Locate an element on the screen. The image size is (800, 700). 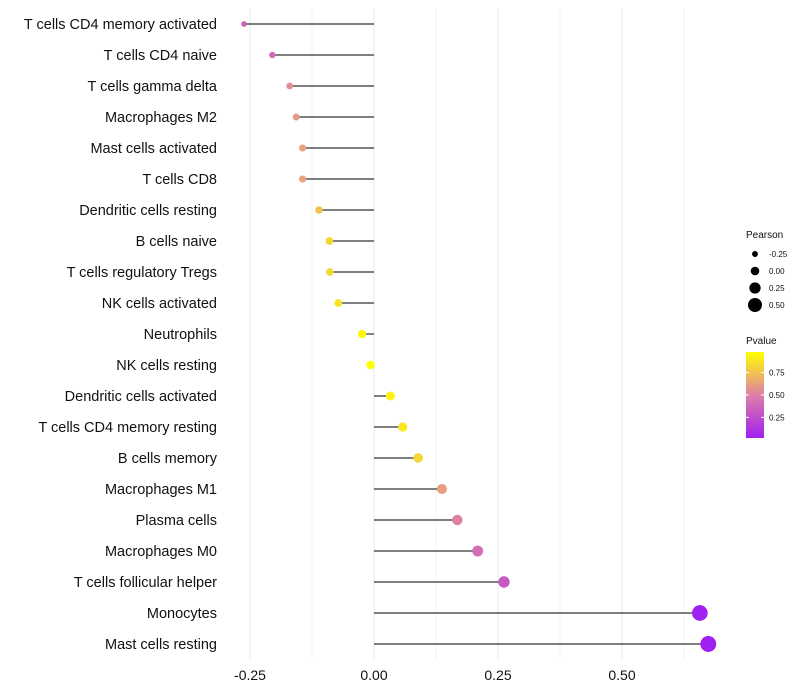
category-label: B cells memory is located at coordinates (168, 459).